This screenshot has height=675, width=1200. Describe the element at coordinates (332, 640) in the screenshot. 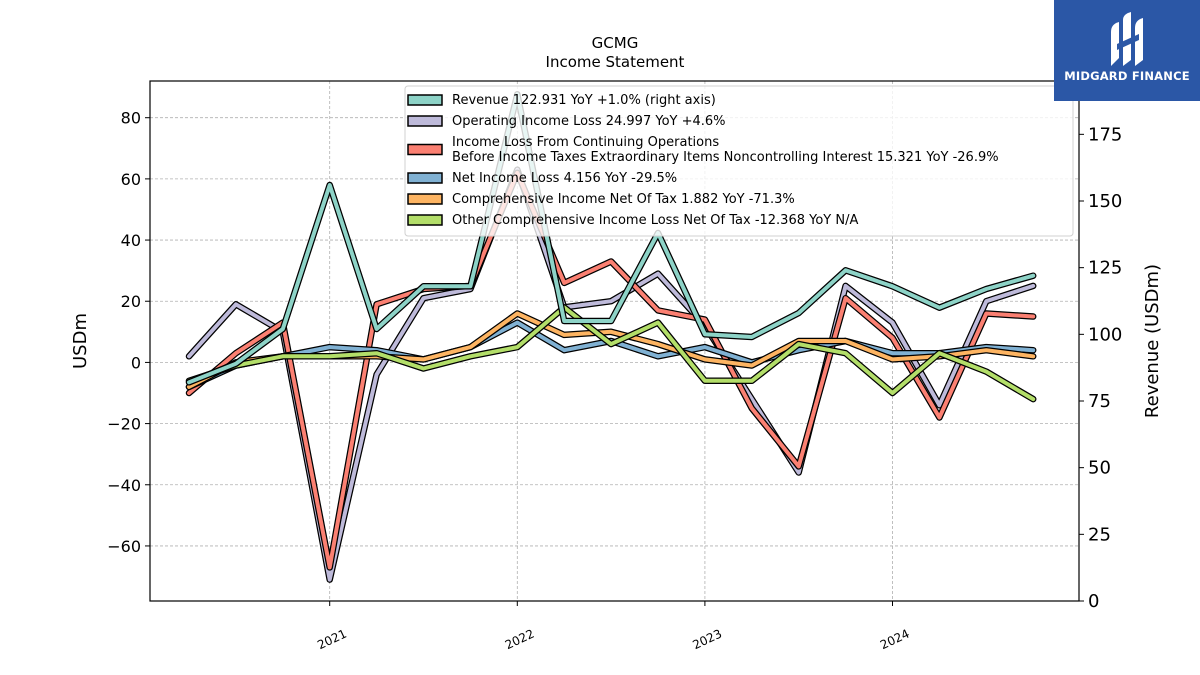

I see `x-tick-label: 2021` at that location.